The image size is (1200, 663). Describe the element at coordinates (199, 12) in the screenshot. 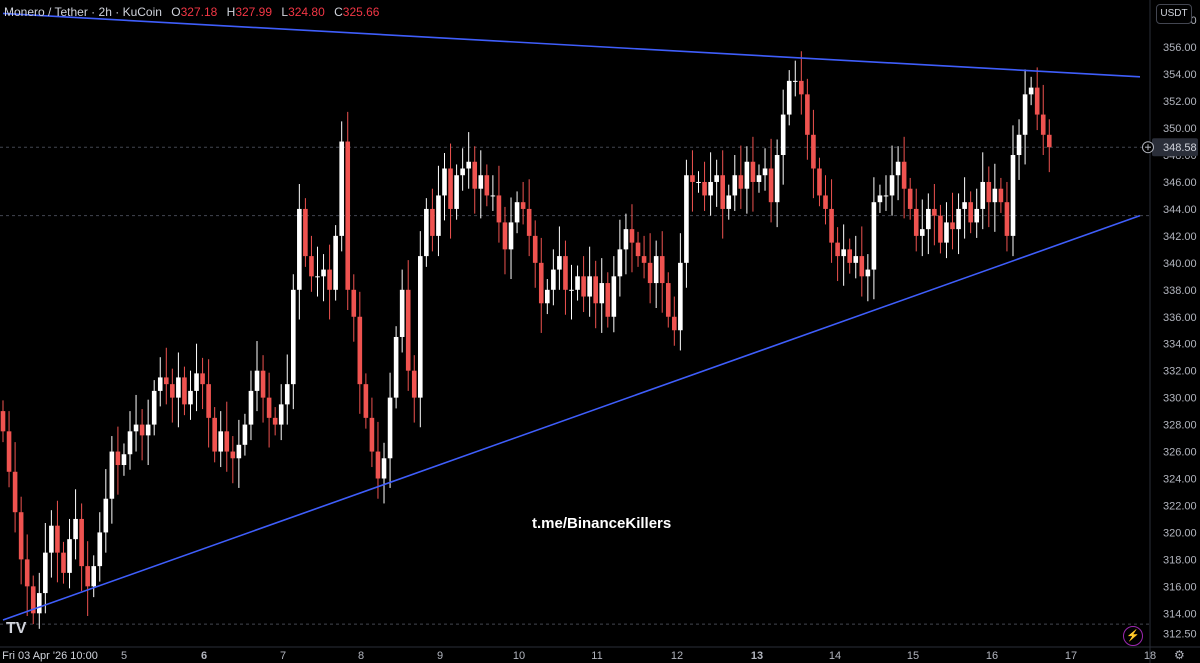

I see `open-value: 327.18` at that location.